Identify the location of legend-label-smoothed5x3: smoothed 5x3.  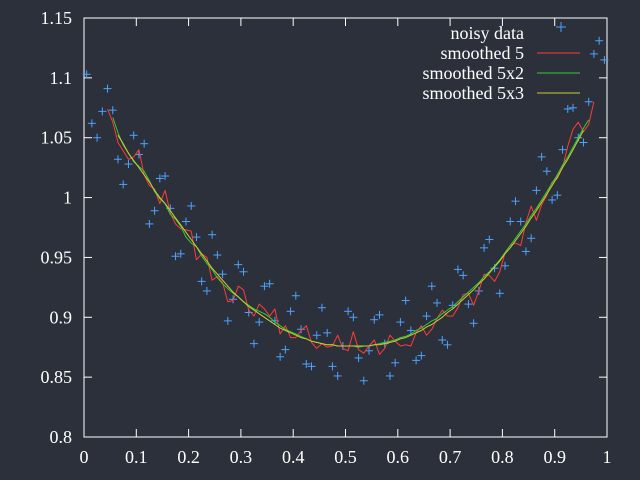
(474, 93).